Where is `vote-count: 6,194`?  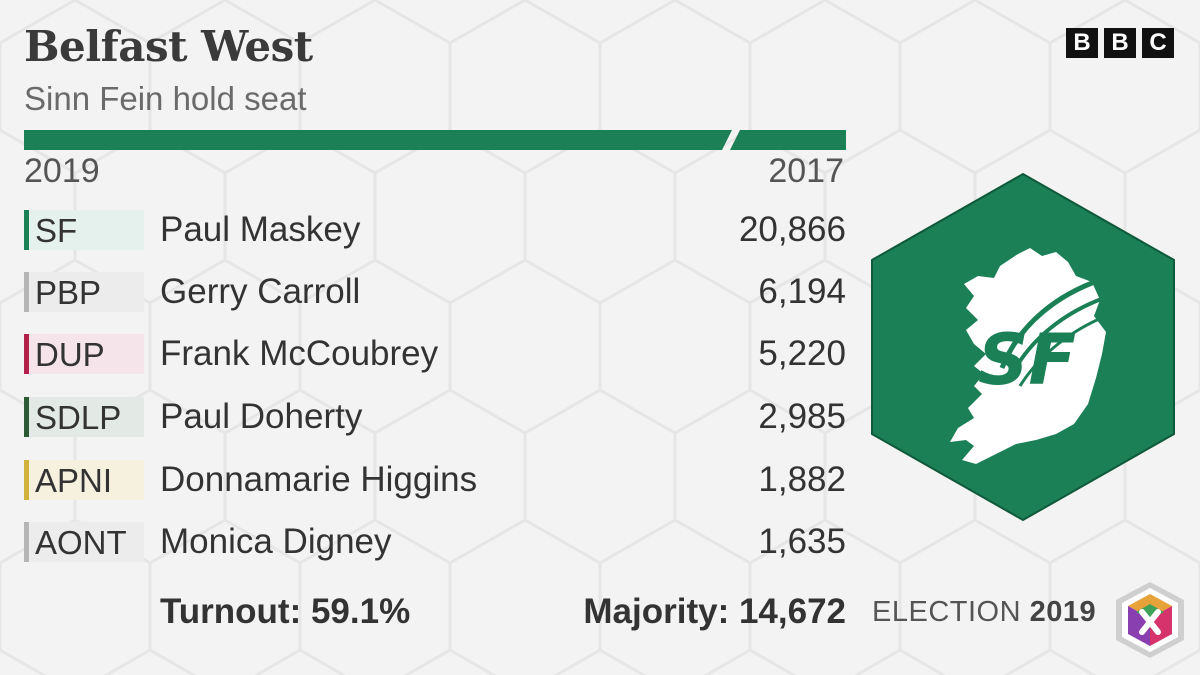
vote-count: 6,194 is located at coordinates (802, 291).